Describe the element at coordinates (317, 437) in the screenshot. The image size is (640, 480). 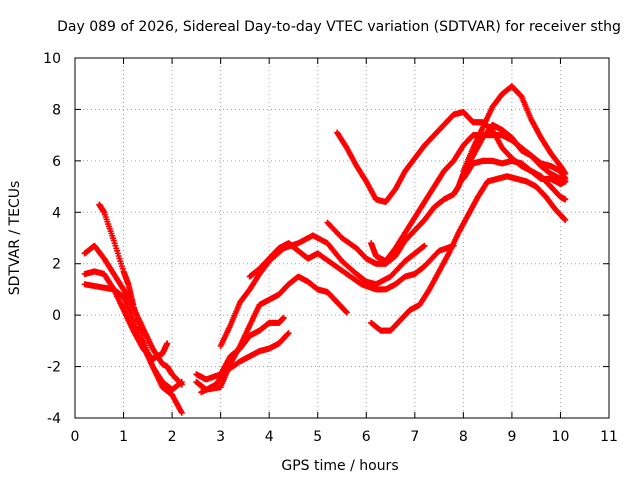
I see `x-tick-label: 5` at that location.